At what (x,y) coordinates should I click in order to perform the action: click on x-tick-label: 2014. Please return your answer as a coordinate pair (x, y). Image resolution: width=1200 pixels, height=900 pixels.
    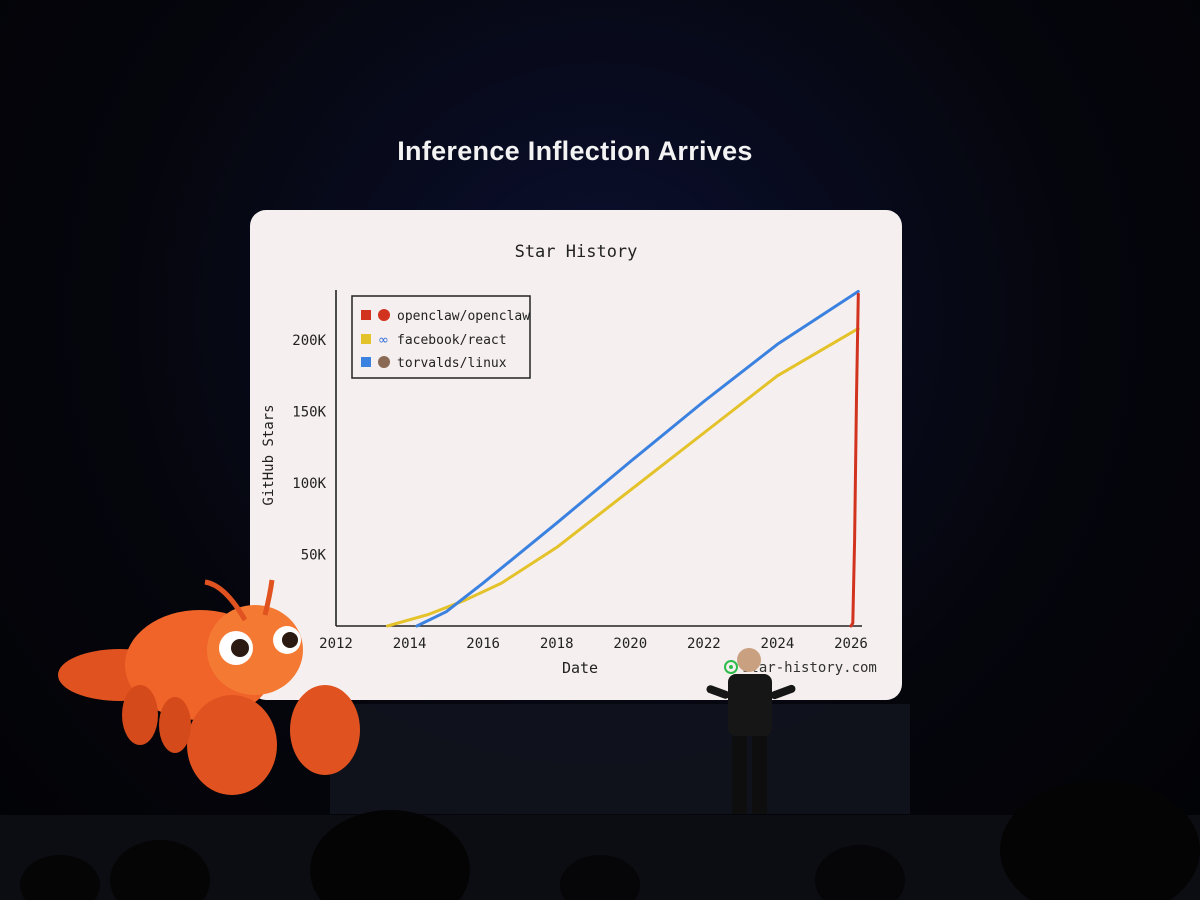
    Looking at the image, I should click on (410, 644).